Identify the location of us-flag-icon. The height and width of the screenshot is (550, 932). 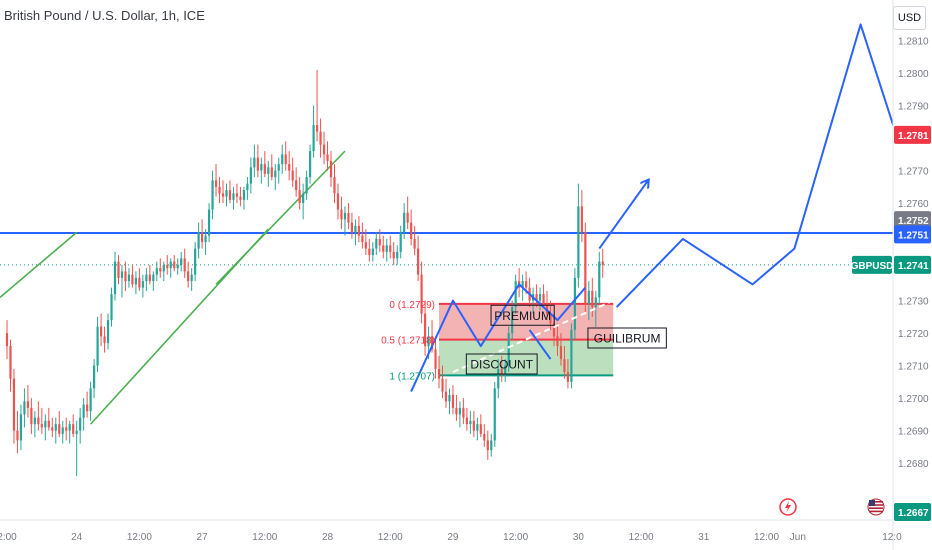
(876, 507).